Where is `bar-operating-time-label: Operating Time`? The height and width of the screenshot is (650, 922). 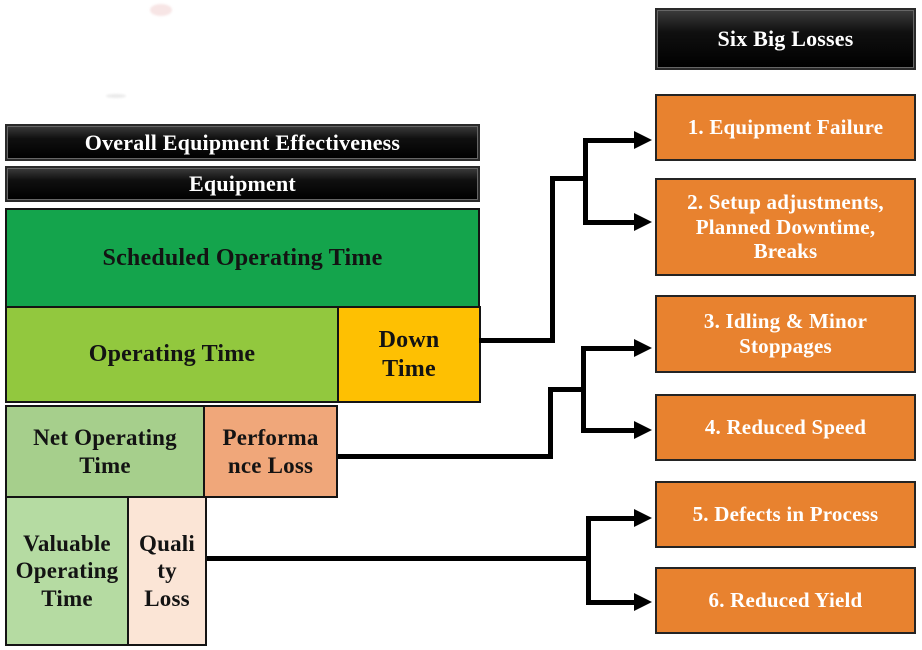
bar-operating-time-label: Operating Time is located at coordinates (172, 354).